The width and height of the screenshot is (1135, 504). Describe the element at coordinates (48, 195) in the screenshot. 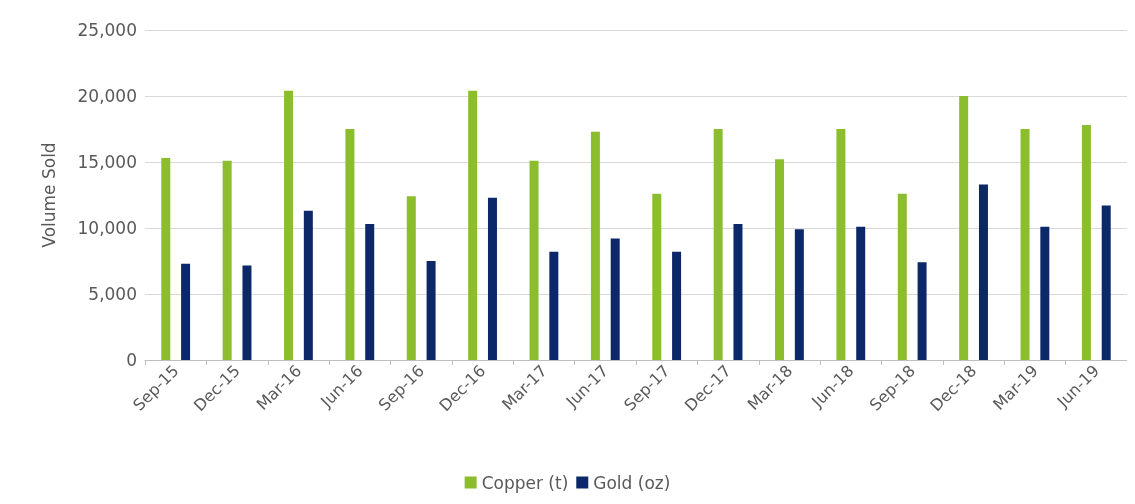

I see `y-axis-title: Volume Sold` at that location.